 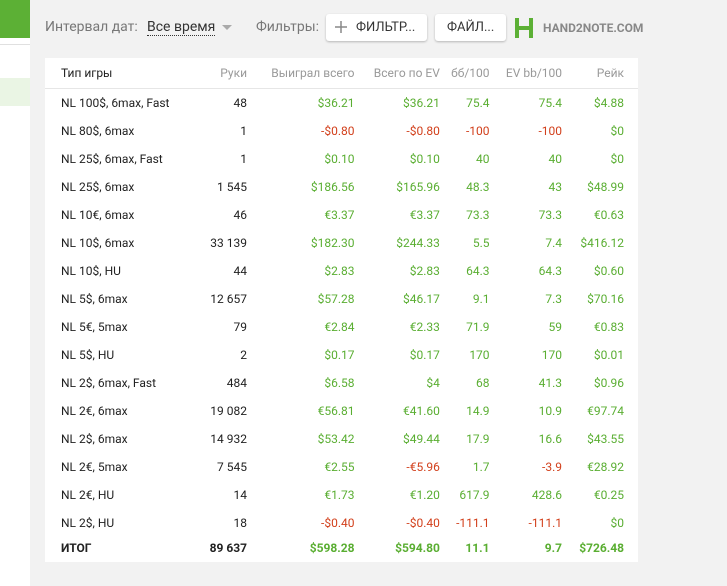 What do you see at coordinates (481, 299) in the screenshot?
I see `cell: 9.1` at bounding box center [481, 299].